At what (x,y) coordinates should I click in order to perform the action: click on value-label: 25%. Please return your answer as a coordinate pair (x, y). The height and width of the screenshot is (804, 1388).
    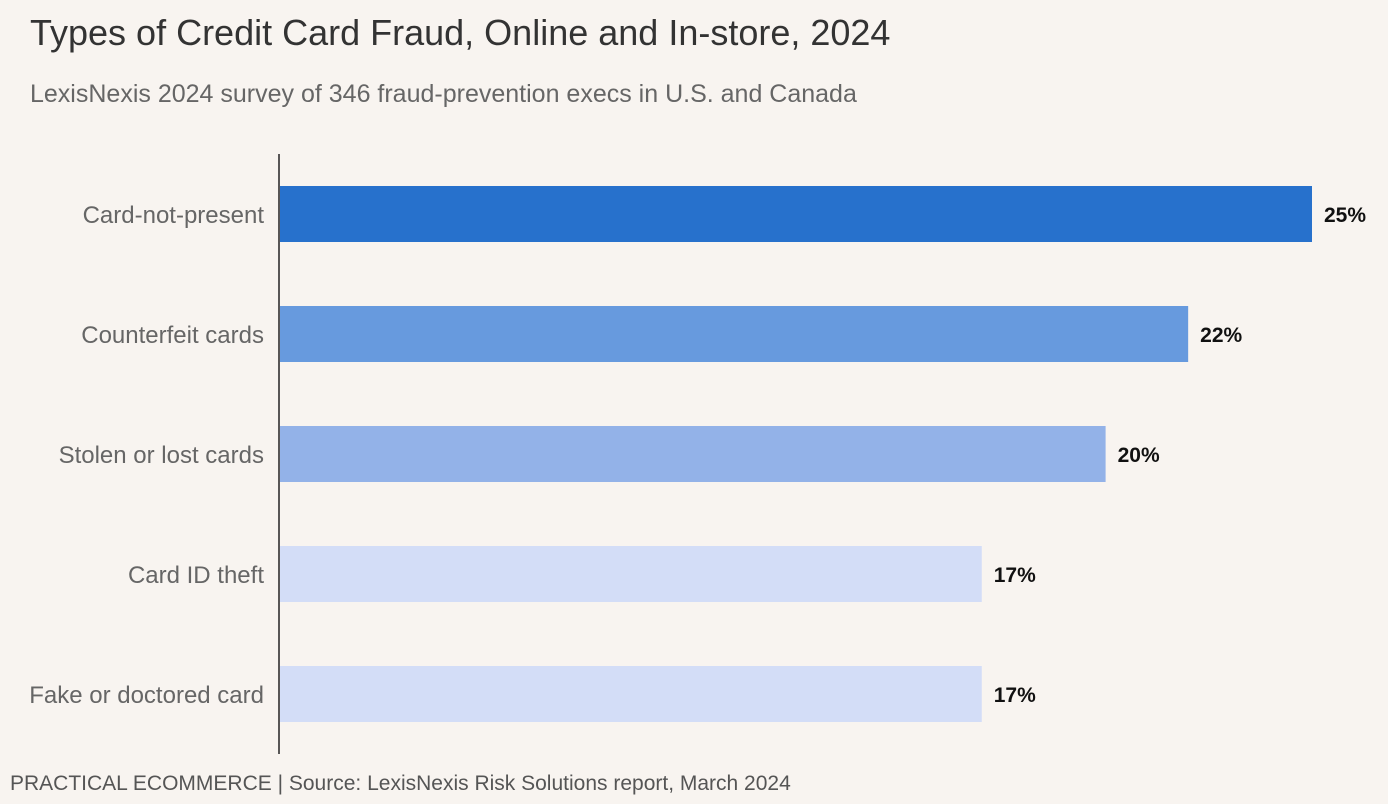
    Looking at the image, I should click on (1345, 215).